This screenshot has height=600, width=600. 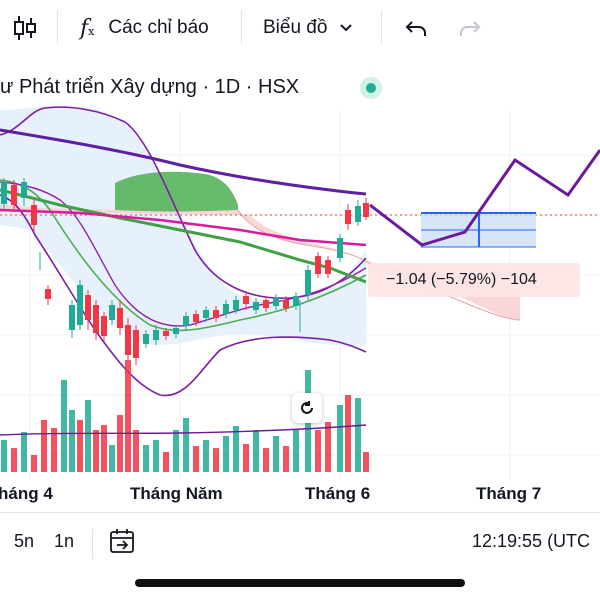 What do you see at coordinates (183, 227) in the screenshot?
I see `conversion-line` at bounding box center [183, 227].